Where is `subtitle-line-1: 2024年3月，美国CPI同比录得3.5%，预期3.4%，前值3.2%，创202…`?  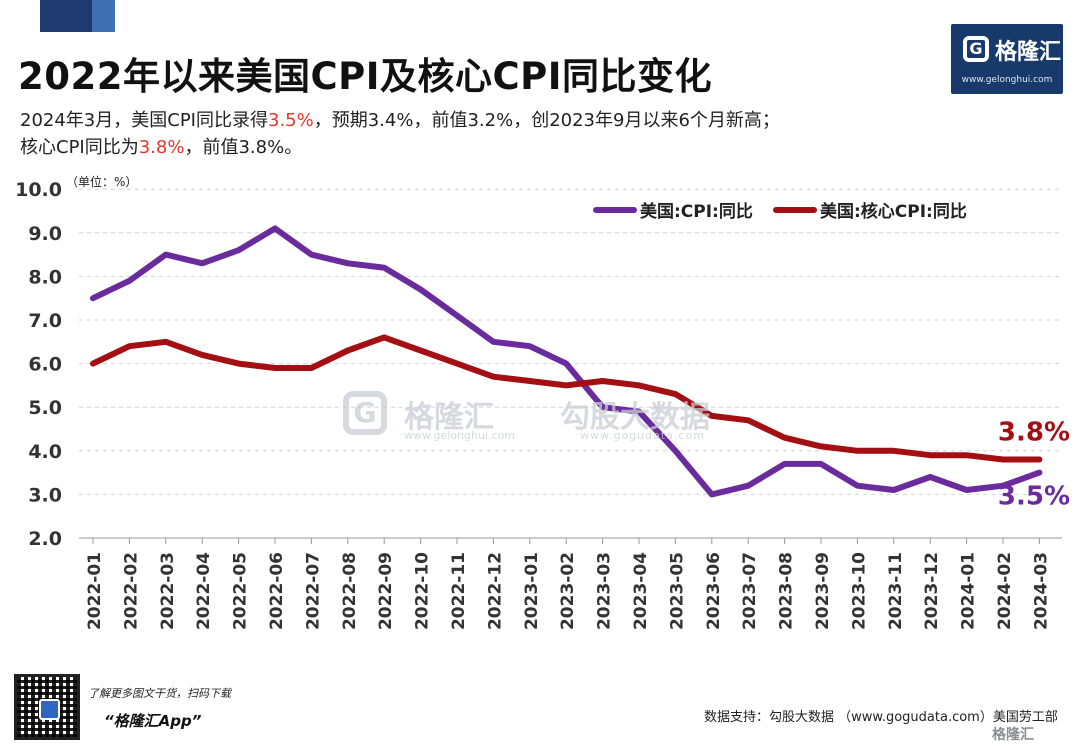
subtitle-line-1: 2024年3月，美国CPI同比录得3.5%，预期3.4%，前值3.2%，创202… is located at coordinates (400, 119).